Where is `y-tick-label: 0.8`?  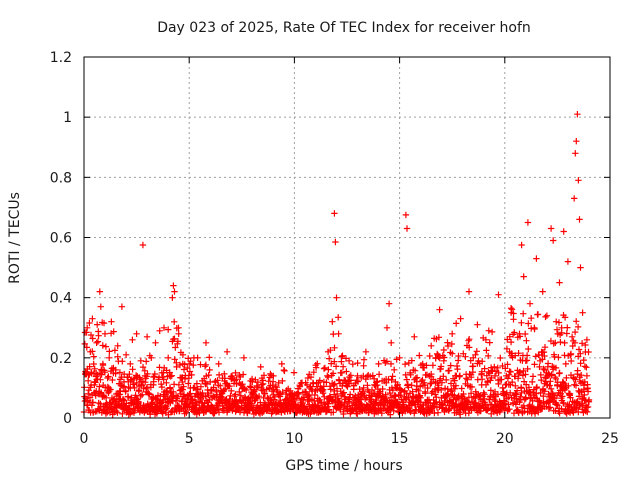 y-tick-label: 0.8 is located at coordinates (61, 178).